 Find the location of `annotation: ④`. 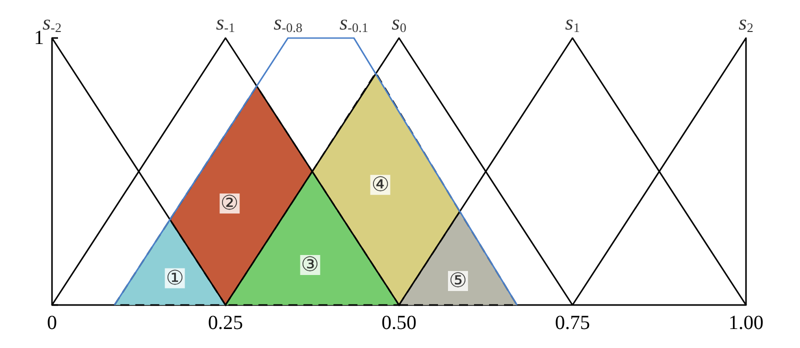

annotation: ④ is located at coordinates (380, 185).